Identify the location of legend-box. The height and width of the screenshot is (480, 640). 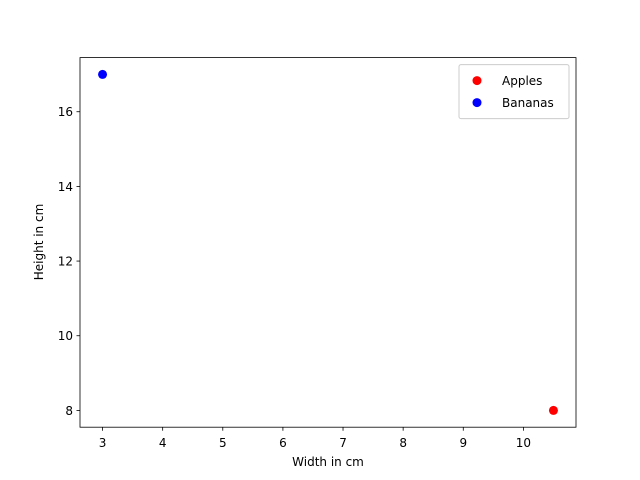
(514, 92).